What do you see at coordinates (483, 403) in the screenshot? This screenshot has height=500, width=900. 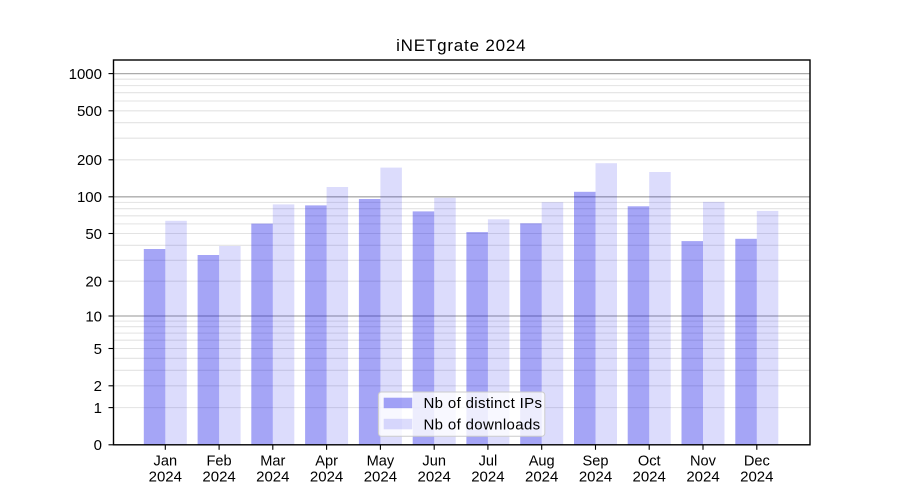 I see `svg-text: Nb of distinct IPs` at bounding box center [483, 403].